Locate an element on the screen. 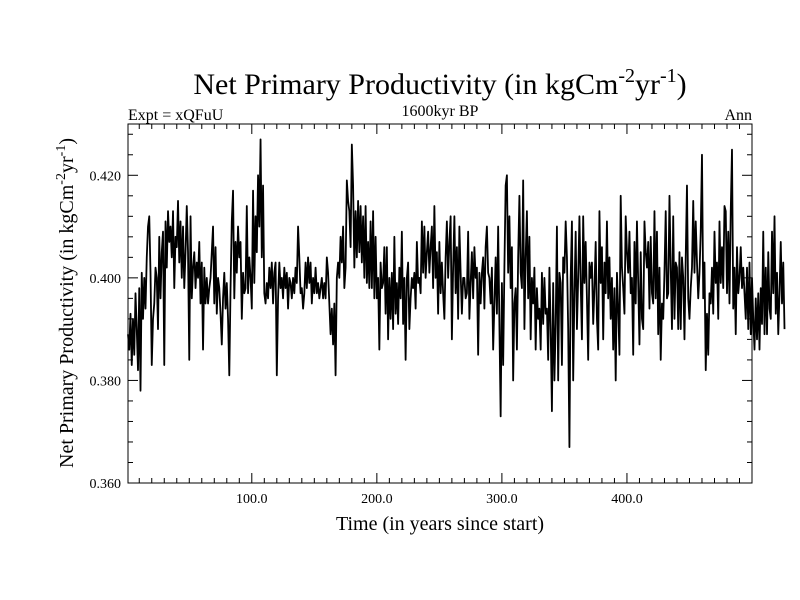 Image resolution: width=800 pixels, height=600 pixels. chart-title-sup2: -1 is located at coordinates (668, 76).